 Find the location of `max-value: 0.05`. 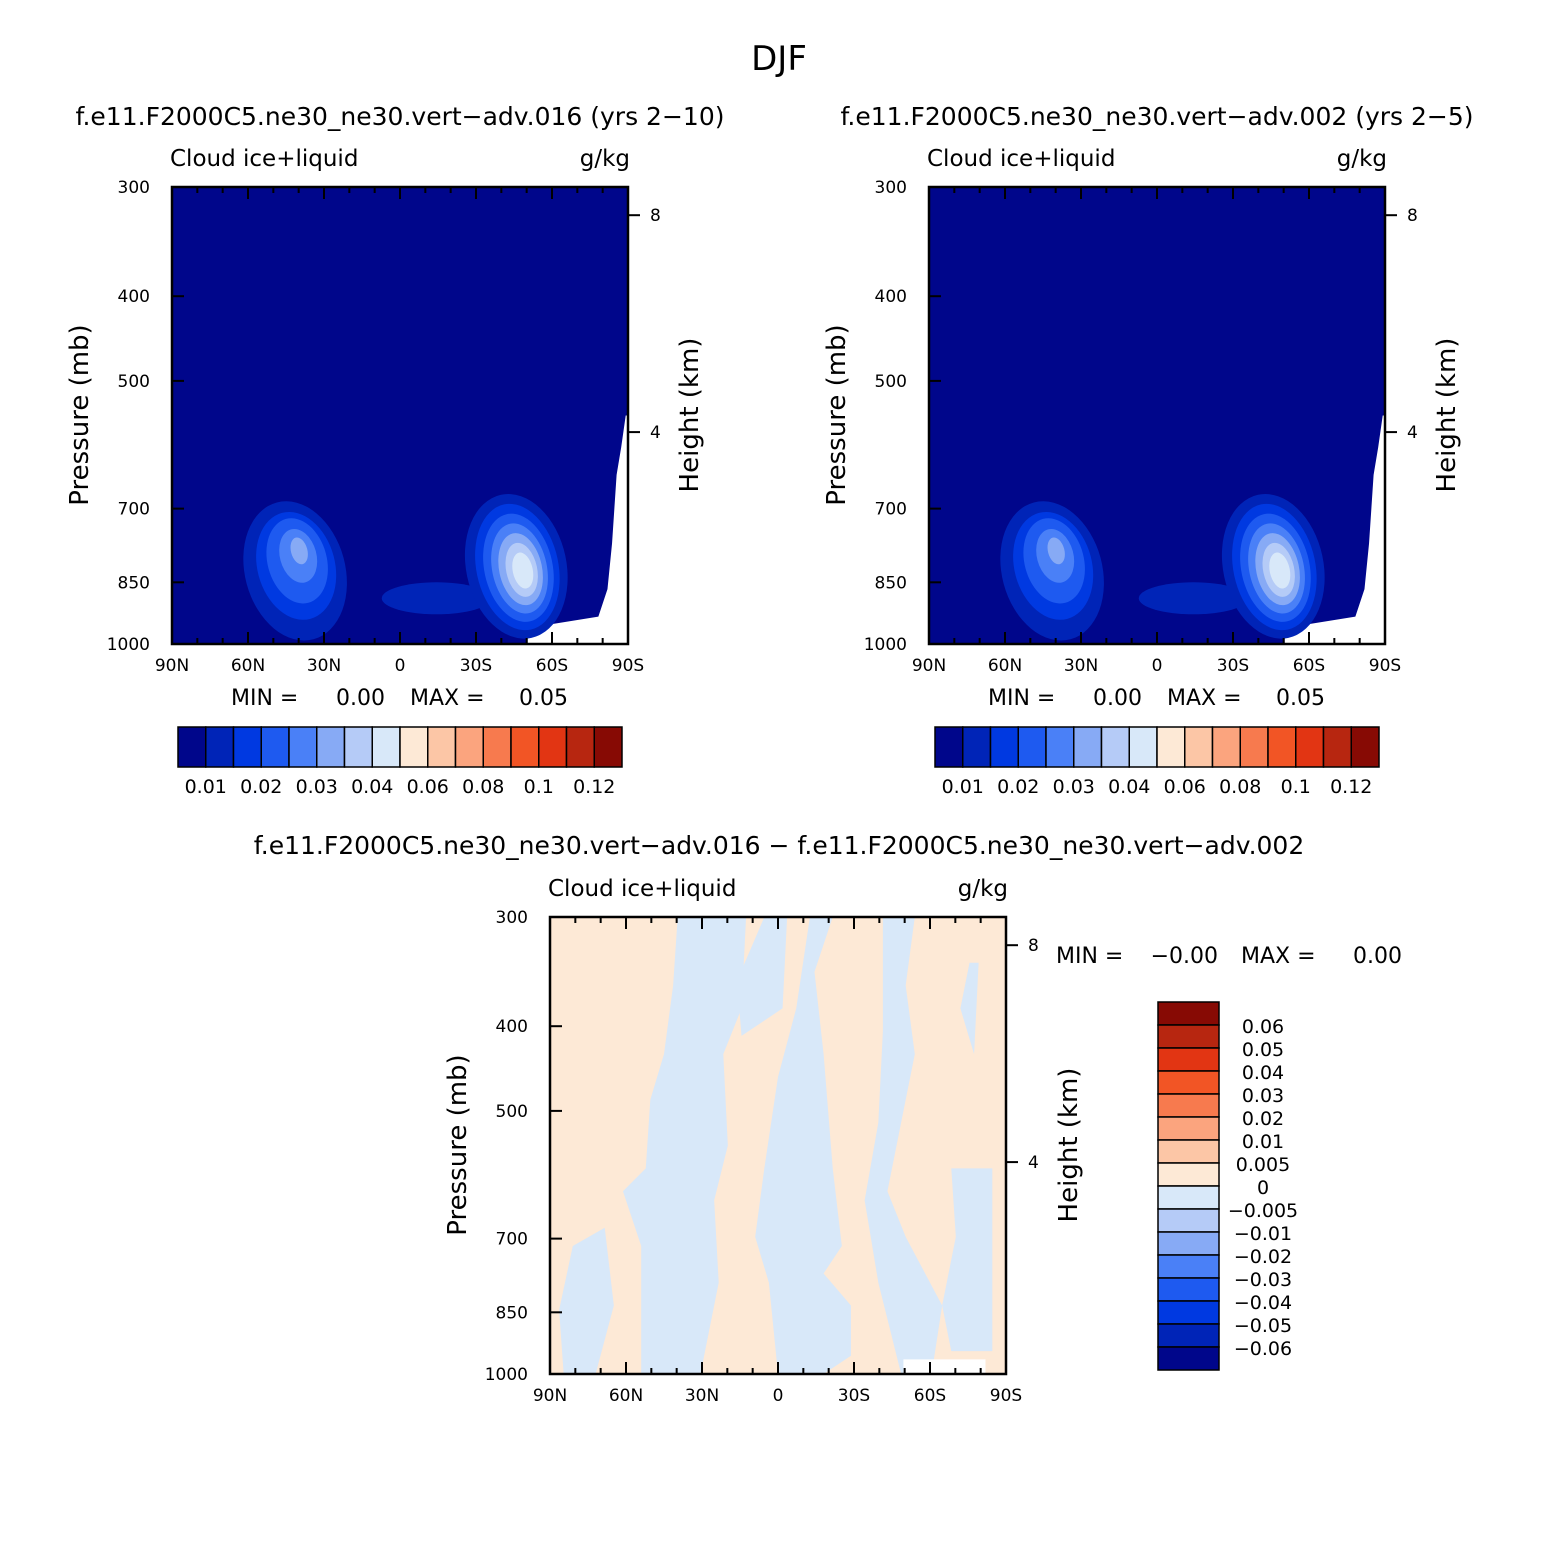

max-value: 0.05 is located at coordinates (1300, 698).